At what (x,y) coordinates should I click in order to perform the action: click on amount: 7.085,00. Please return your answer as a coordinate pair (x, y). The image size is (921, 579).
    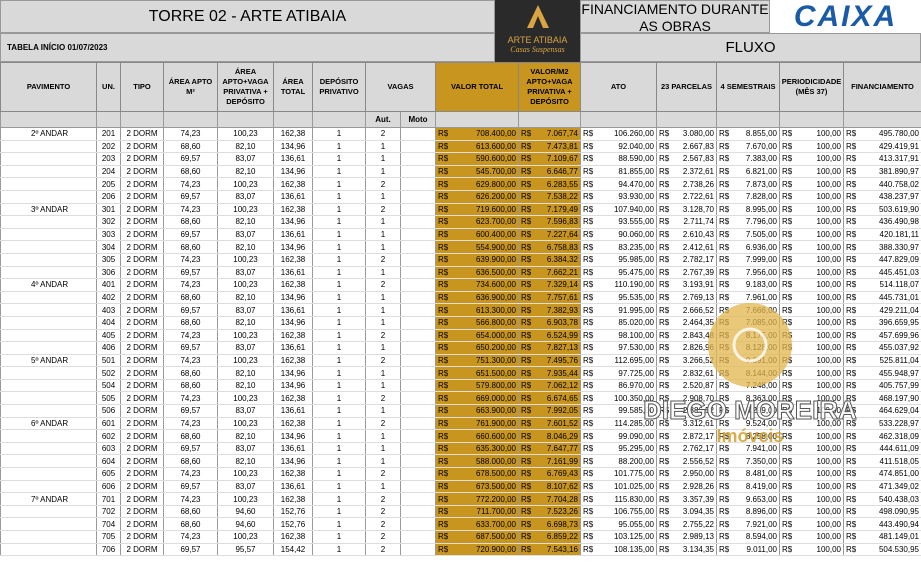
    Looking at the image, I should click on (761, 323).